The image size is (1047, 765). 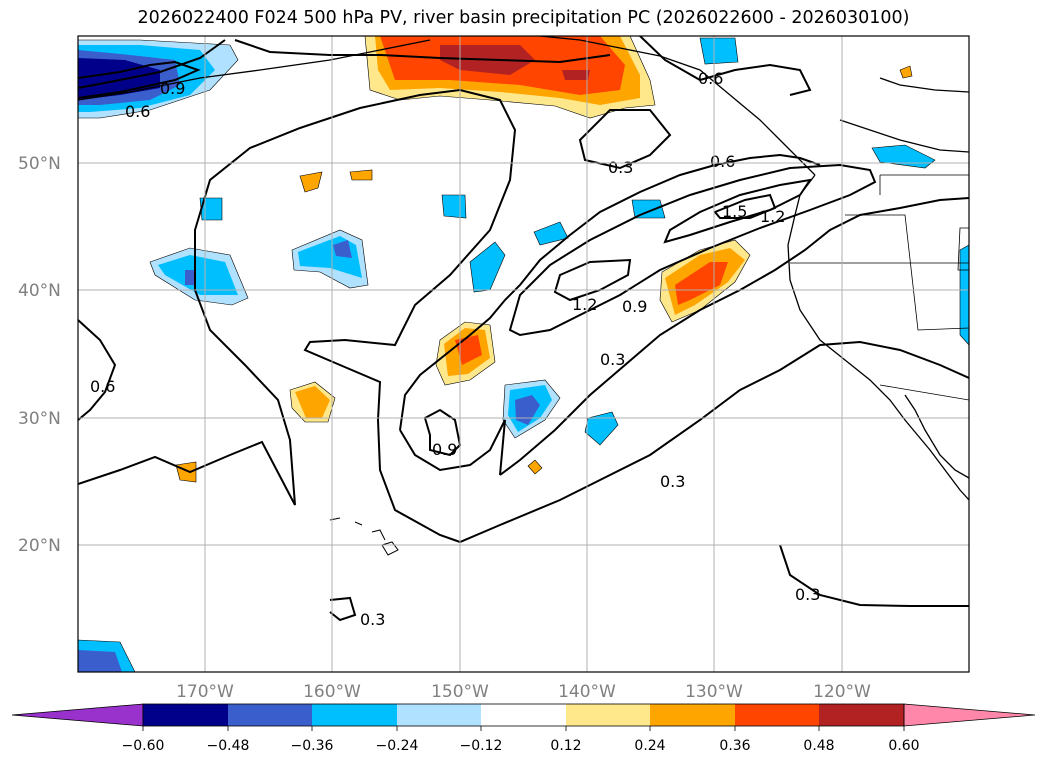 I want to click on baja-california, so click(x=936, y=436).